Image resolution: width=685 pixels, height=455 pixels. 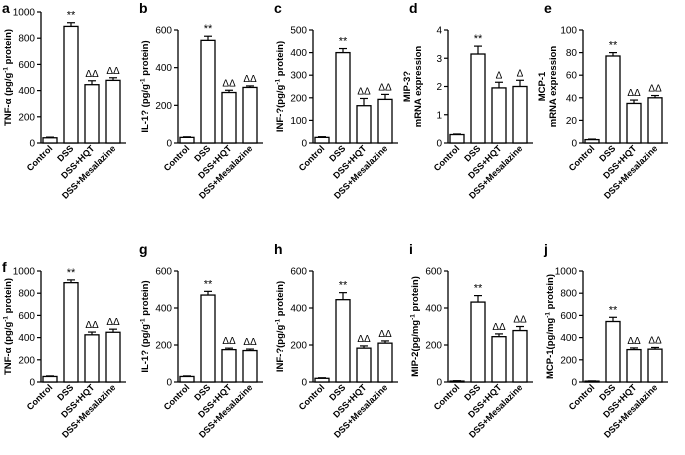 What do you see at coordinates (572, 98) in the screenshot?
I see `y-tick-label: 40` at bounding box center [572, 98].